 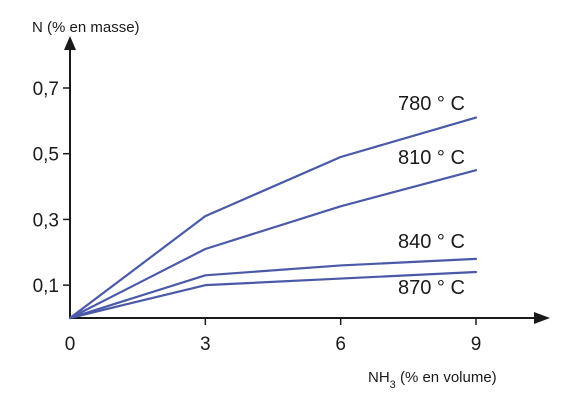 What do you see at coordinates (431, 242) in the screenshot?
I see `series-label-840: 840 ° C` at bounding box center [431, 242].